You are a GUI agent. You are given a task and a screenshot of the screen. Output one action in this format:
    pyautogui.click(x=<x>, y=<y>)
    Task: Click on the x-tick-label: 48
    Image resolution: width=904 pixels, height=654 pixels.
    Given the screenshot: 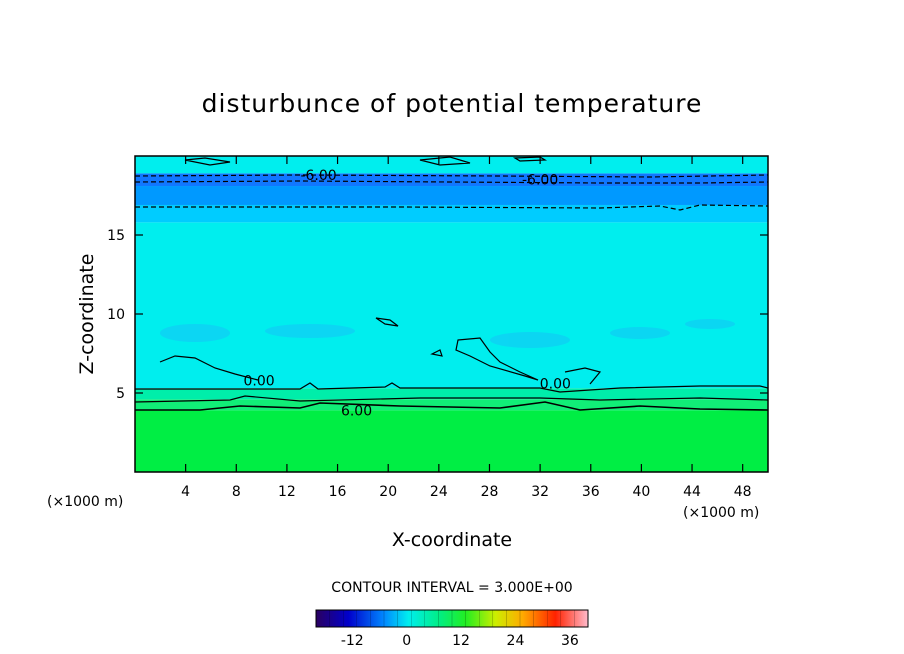 What is the action you would take?
    pyautogui.click(x=743, y=492)
    